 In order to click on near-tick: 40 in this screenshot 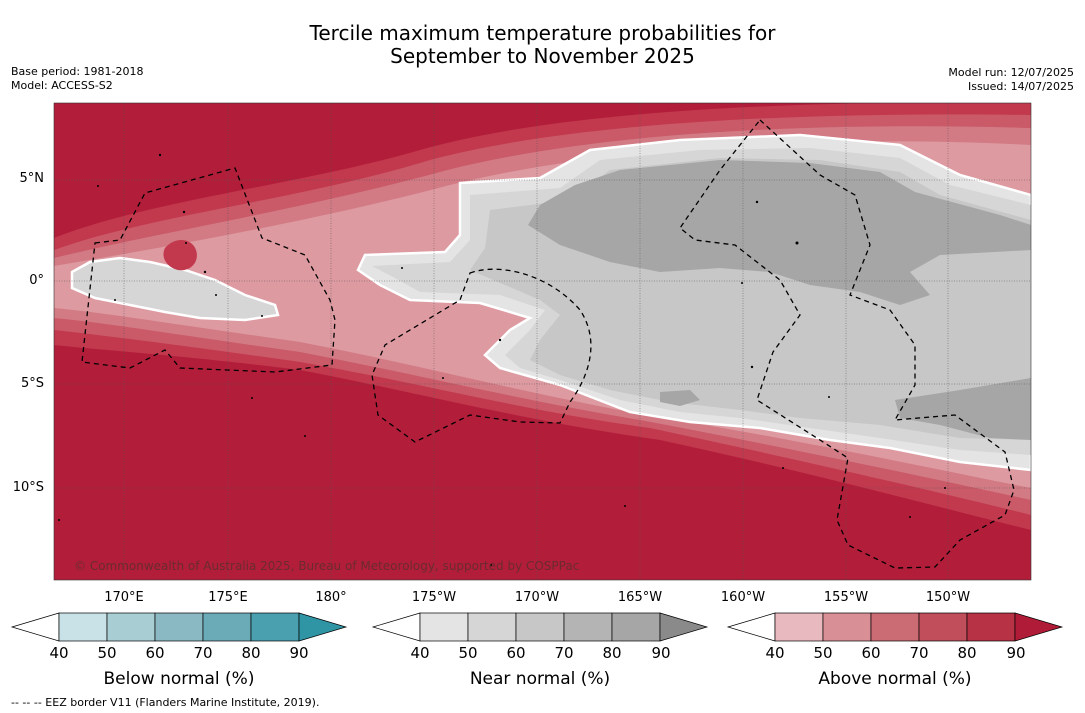, I will do `click(420, 653)`.